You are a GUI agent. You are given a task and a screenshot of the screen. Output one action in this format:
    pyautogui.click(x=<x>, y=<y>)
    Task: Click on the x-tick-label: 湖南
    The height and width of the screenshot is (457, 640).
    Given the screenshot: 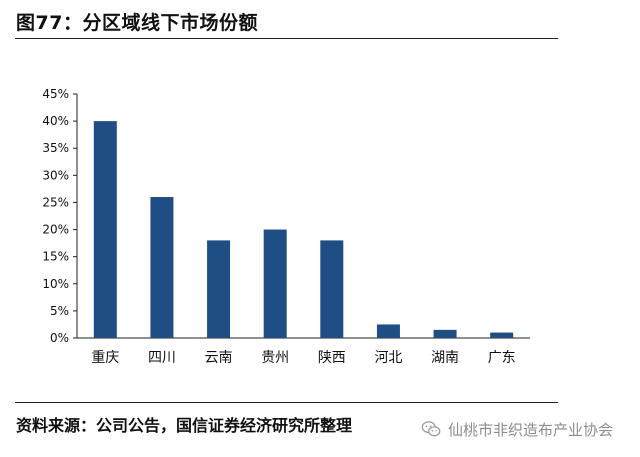 What is the action you would take?
    pyautogui.click(x=445, y=358)
    